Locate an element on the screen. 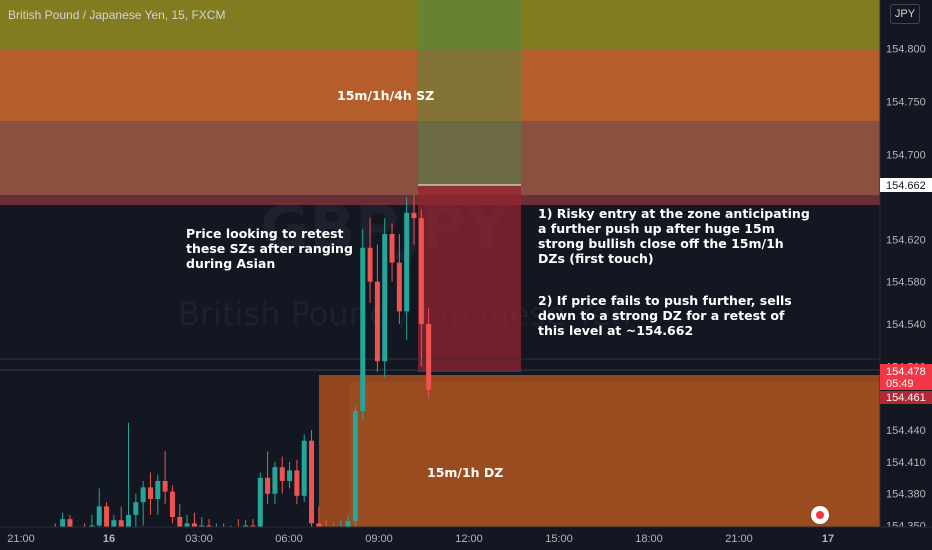  time-axis is located at coordinates (466, 538).